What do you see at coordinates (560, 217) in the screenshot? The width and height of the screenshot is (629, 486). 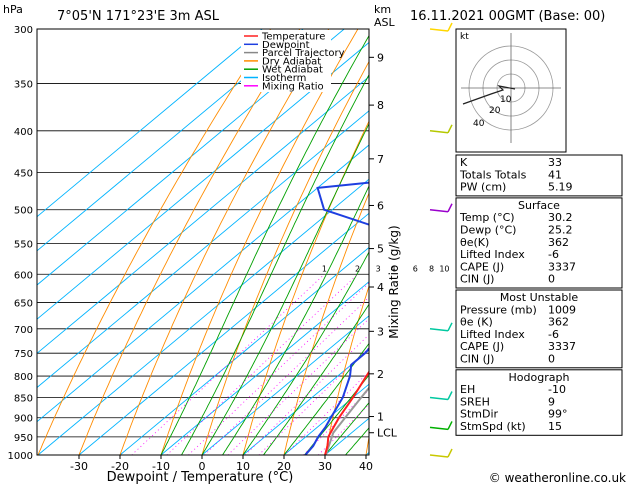 I see `surface-value: 30.2` at bounding box center [560, 217].